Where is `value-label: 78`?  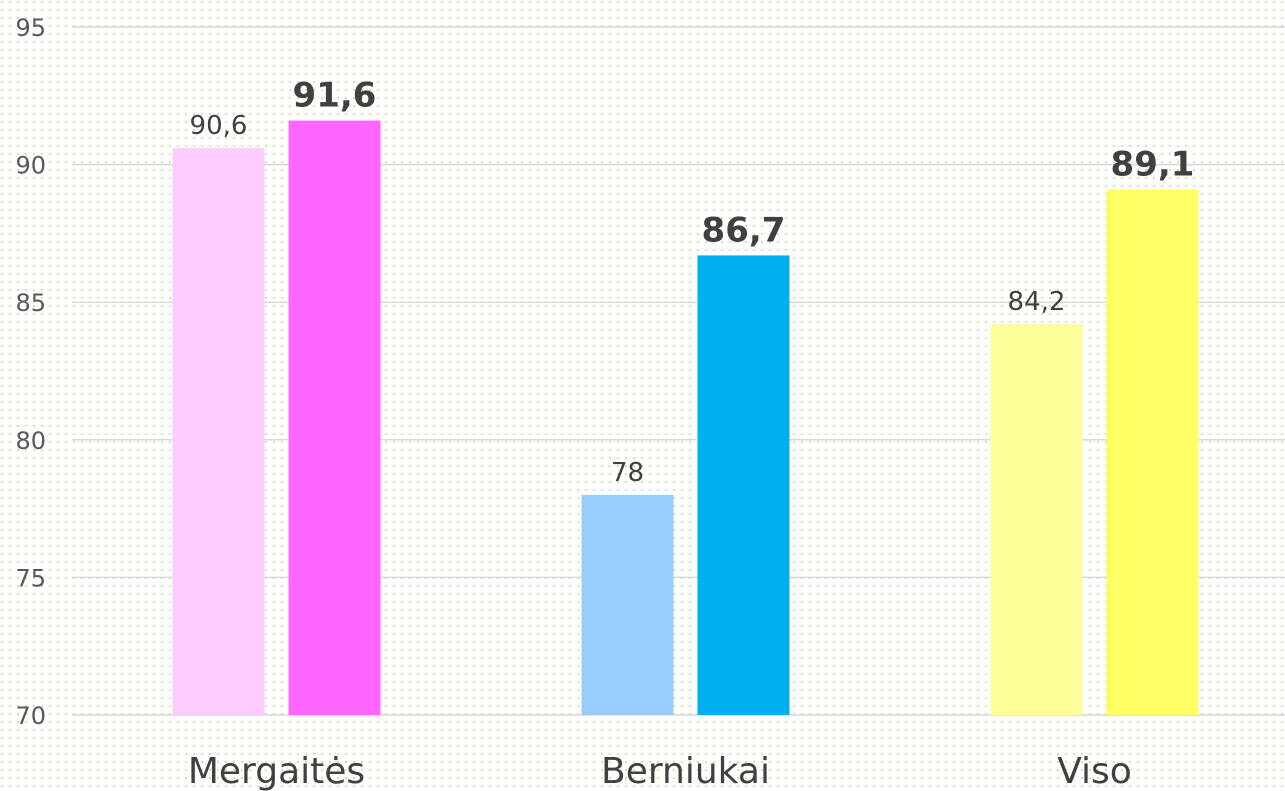 value-label: 78 is located at coordinates (627, 473).